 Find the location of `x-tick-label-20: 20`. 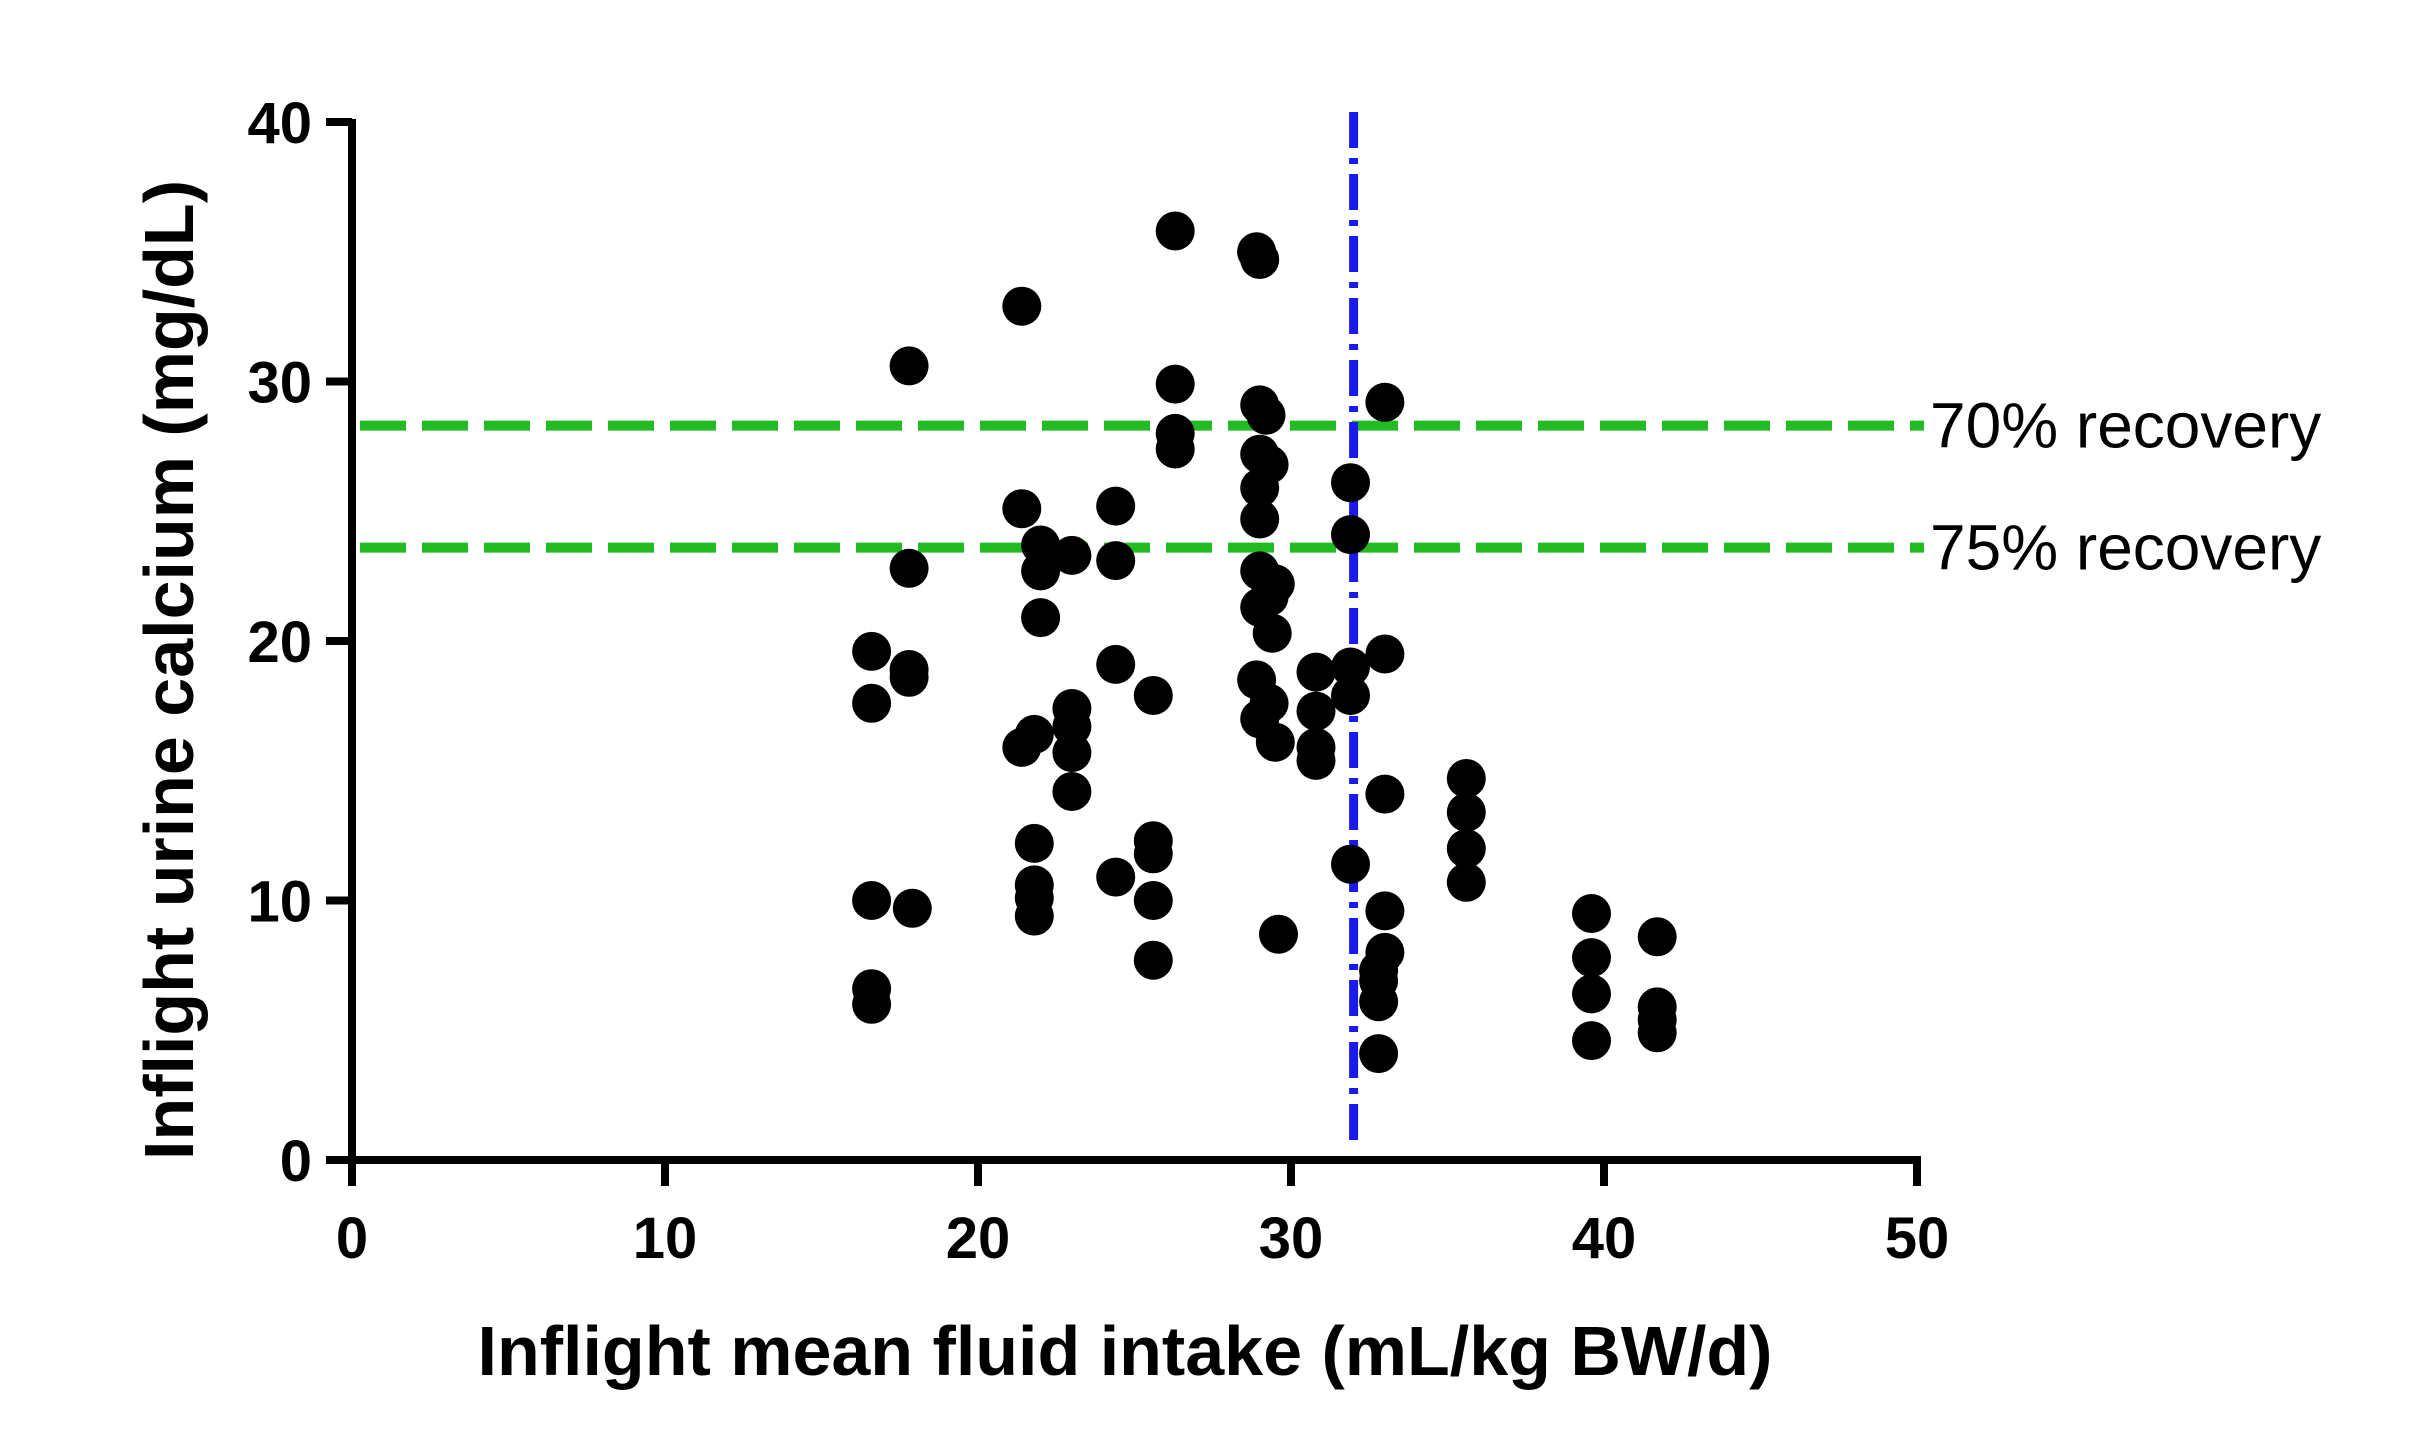

x-tick-label-20: 20 is located at coordinates (978, 1238).